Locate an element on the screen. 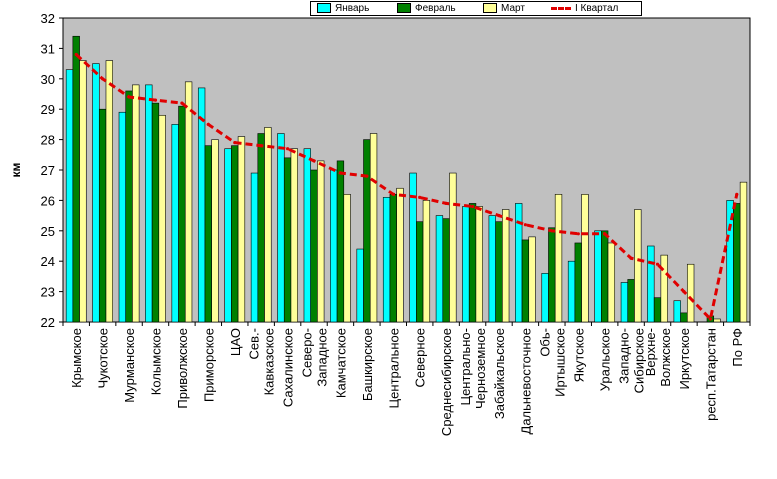 This screenshot has width=777, height=479. x-category-label: Кавказское is located at coordinates (269, 361).